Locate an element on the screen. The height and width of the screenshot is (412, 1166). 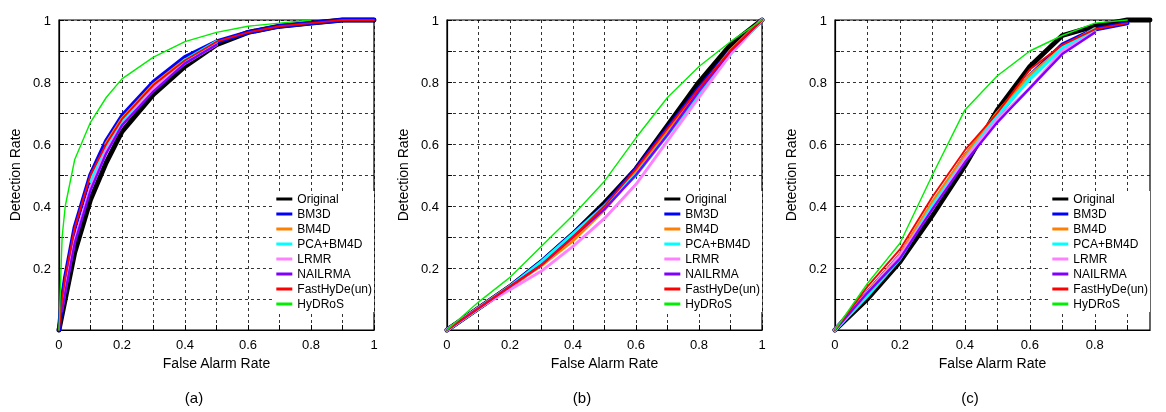
text: (b) is located at coordinates (582, 397).